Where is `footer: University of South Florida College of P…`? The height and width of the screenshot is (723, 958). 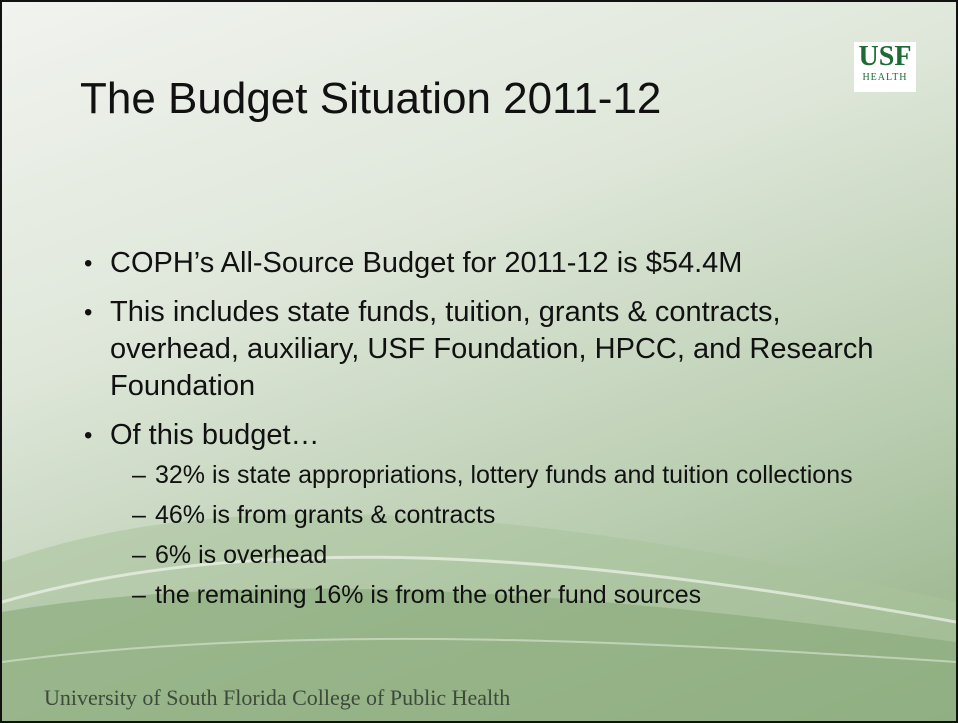
footer: University of South Florida College of P… is located at coordinates (277, 697).